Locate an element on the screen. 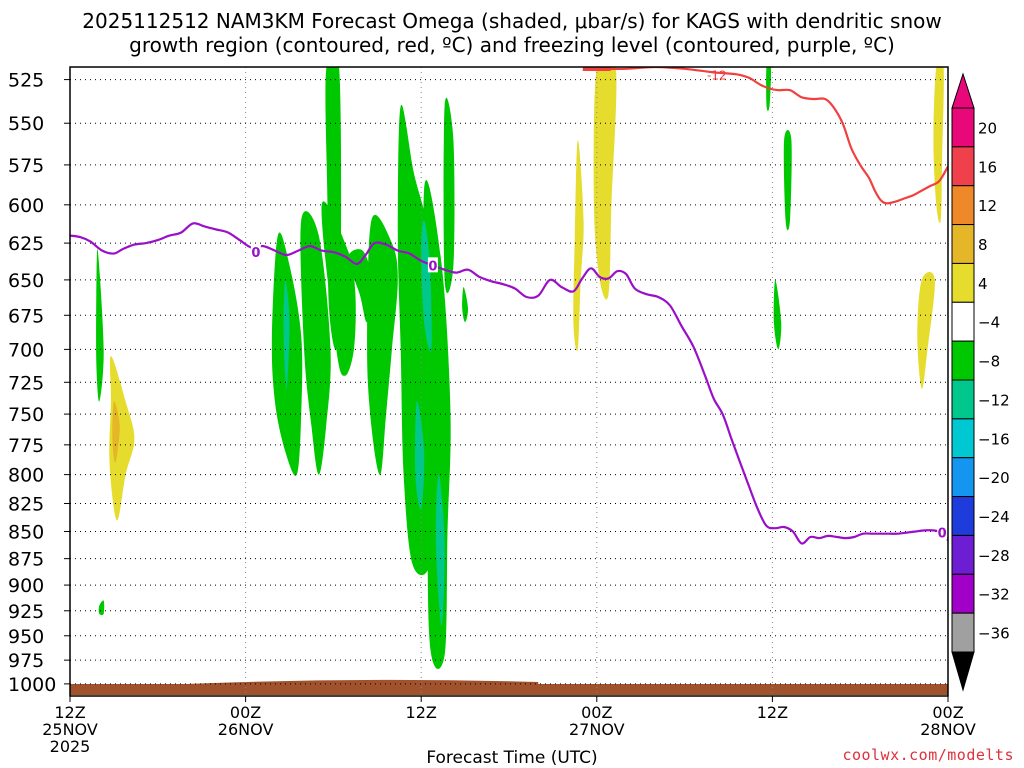  x-tick-label: 27NOV is located at coordinates (597, 729).